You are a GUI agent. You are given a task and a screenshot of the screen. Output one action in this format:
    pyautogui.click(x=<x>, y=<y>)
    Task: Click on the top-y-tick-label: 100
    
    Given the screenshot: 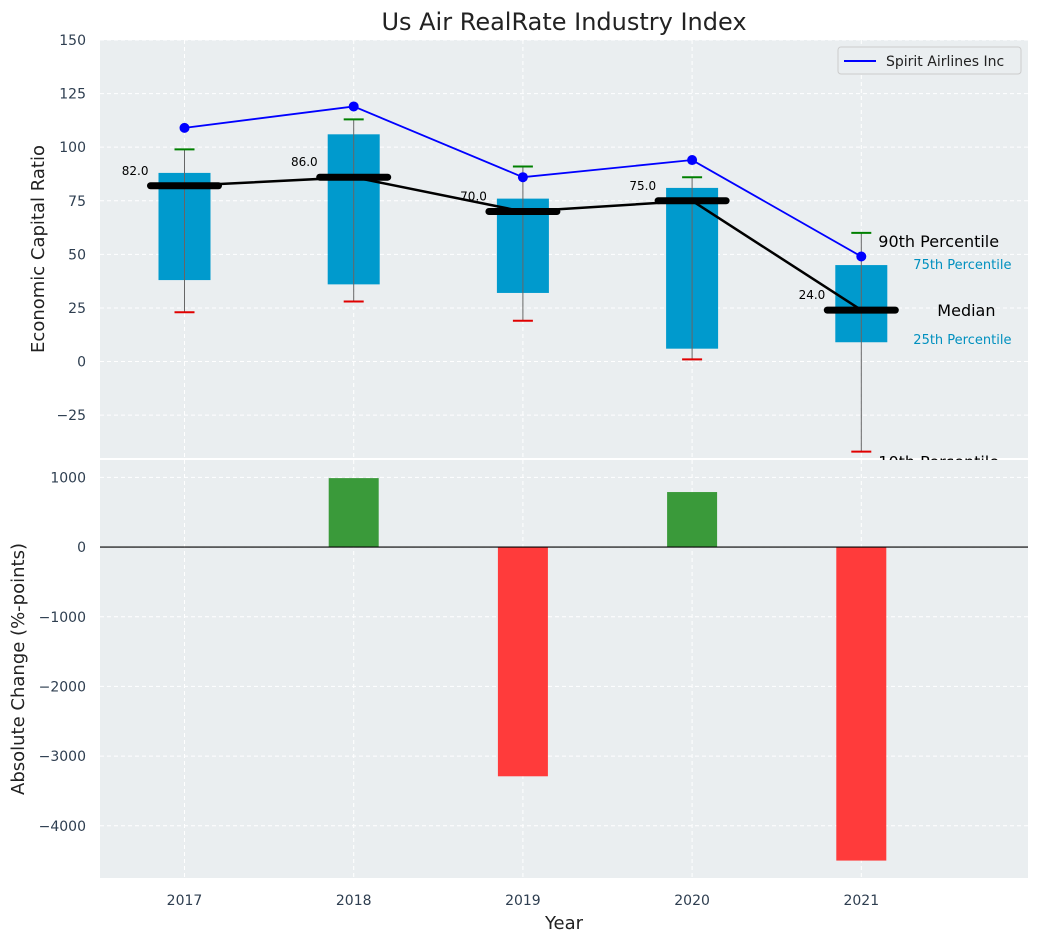 What is the action you would take?
    pyautogui.click(x=72, y=148)
    